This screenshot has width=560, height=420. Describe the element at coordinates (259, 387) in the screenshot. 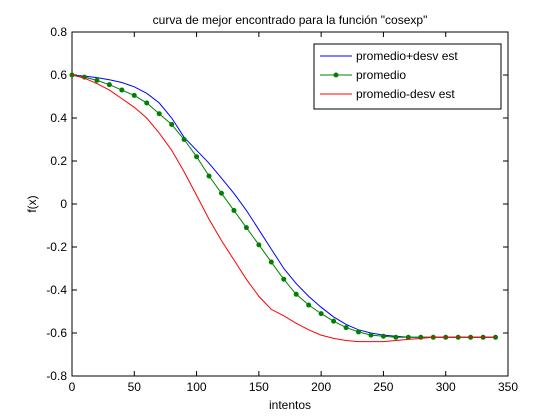

I see `x-tick-label: 150` at that location.